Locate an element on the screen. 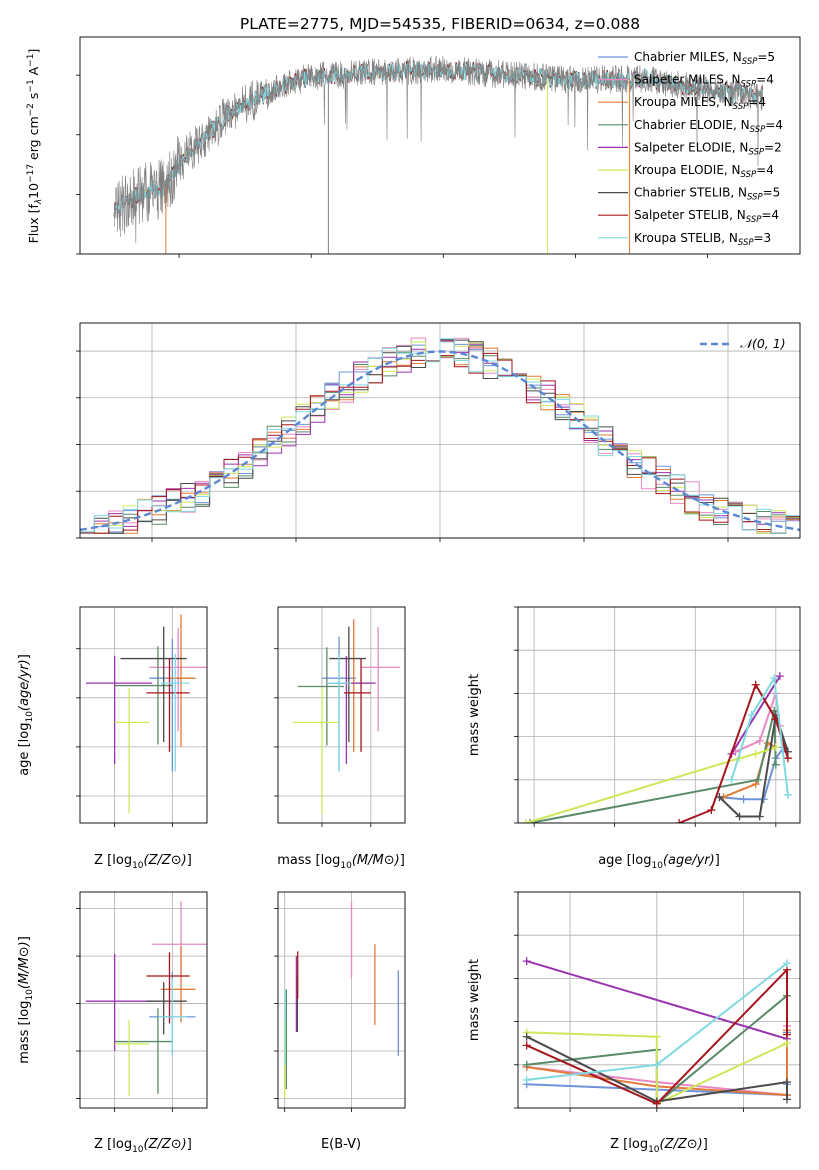 The image size is (819, 1170). legend-entry: Chabrier MILES, NSSP=5 is located at coordinates (704, 58).